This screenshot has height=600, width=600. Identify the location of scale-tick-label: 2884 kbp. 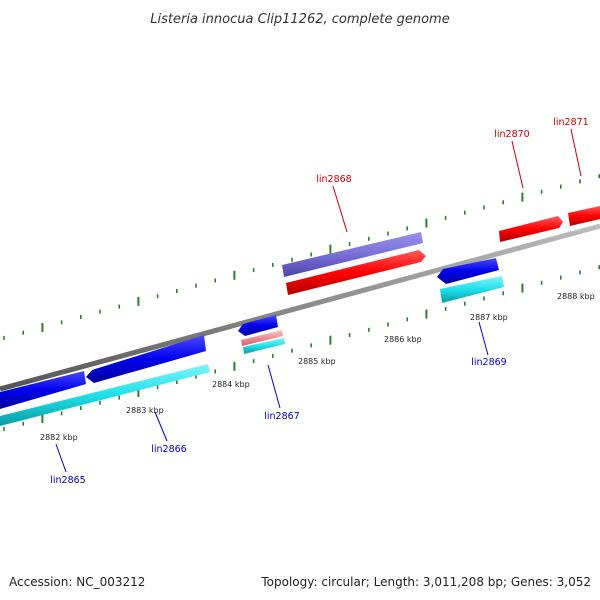
(231, 384).